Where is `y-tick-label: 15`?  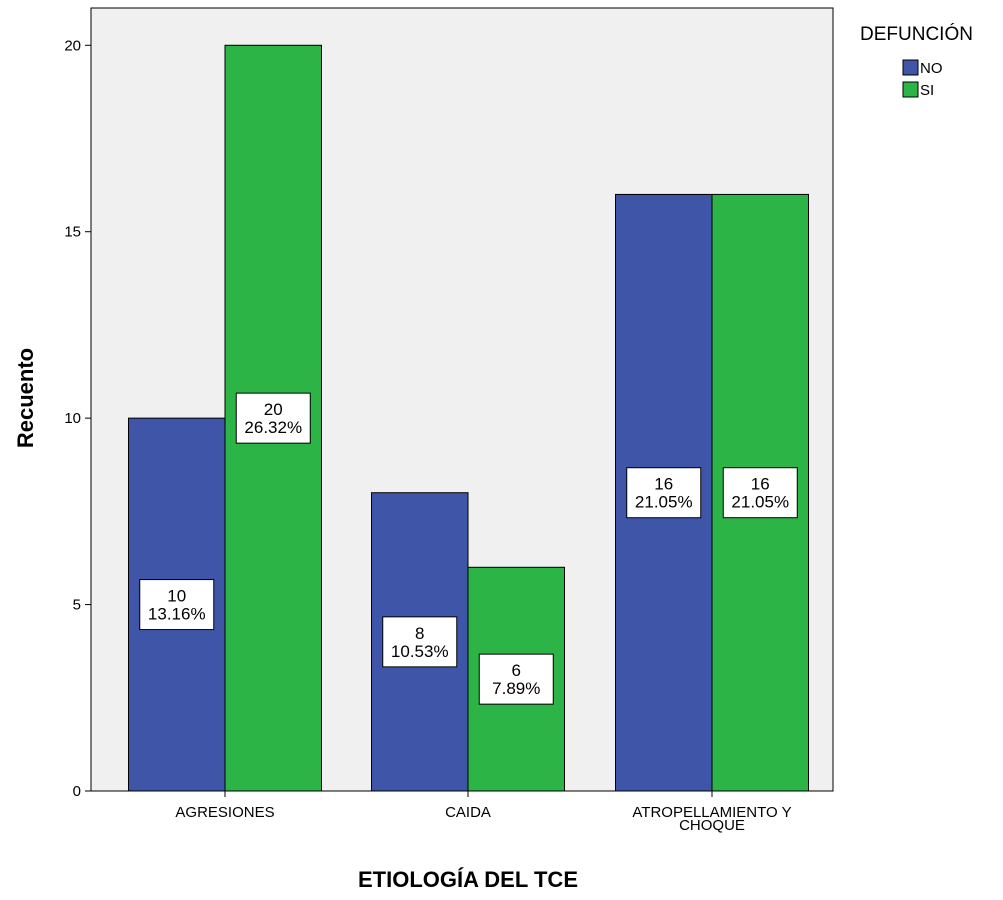
y-tick-label: 15 is located at coordinates (72, 232).